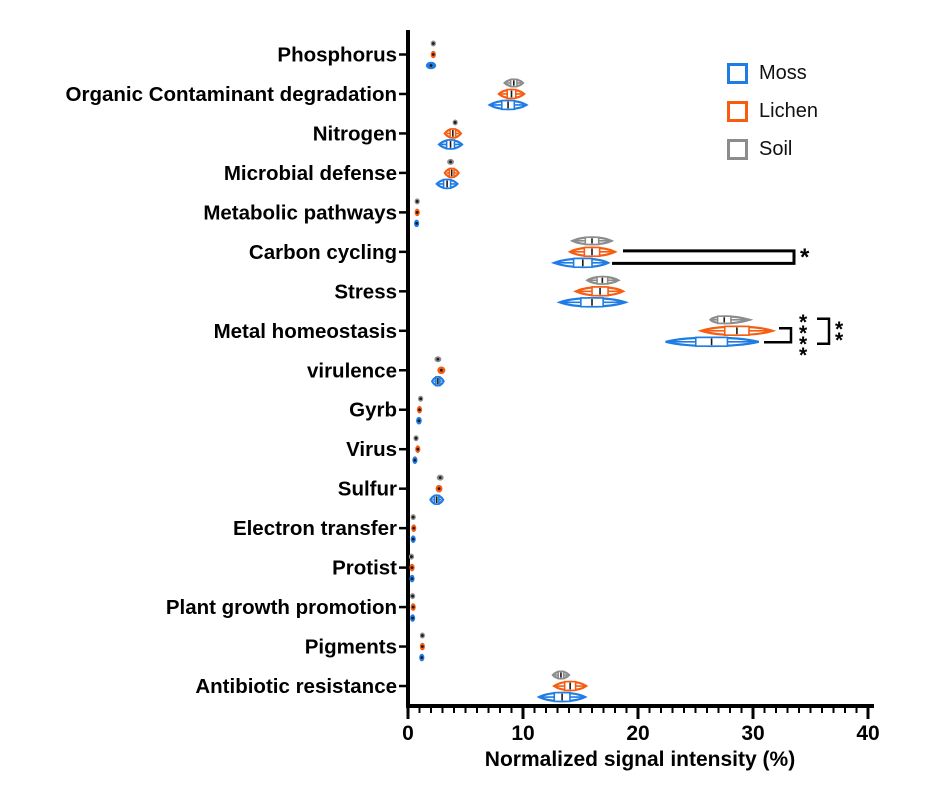  I want to click on legend-item-soil: Soil, so click(772, 149).